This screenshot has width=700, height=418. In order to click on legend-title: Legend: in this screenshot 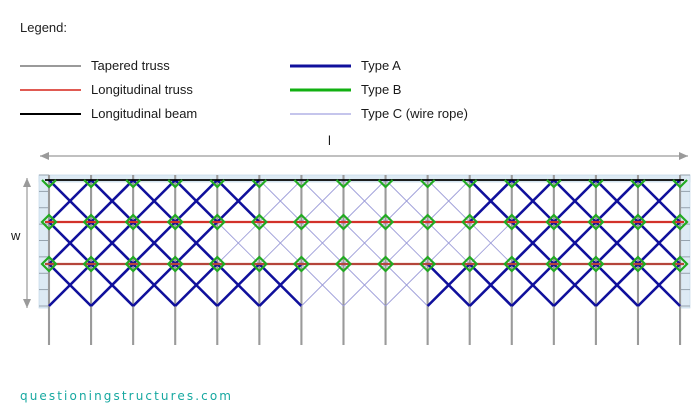, I will do `click(43, 27)`.